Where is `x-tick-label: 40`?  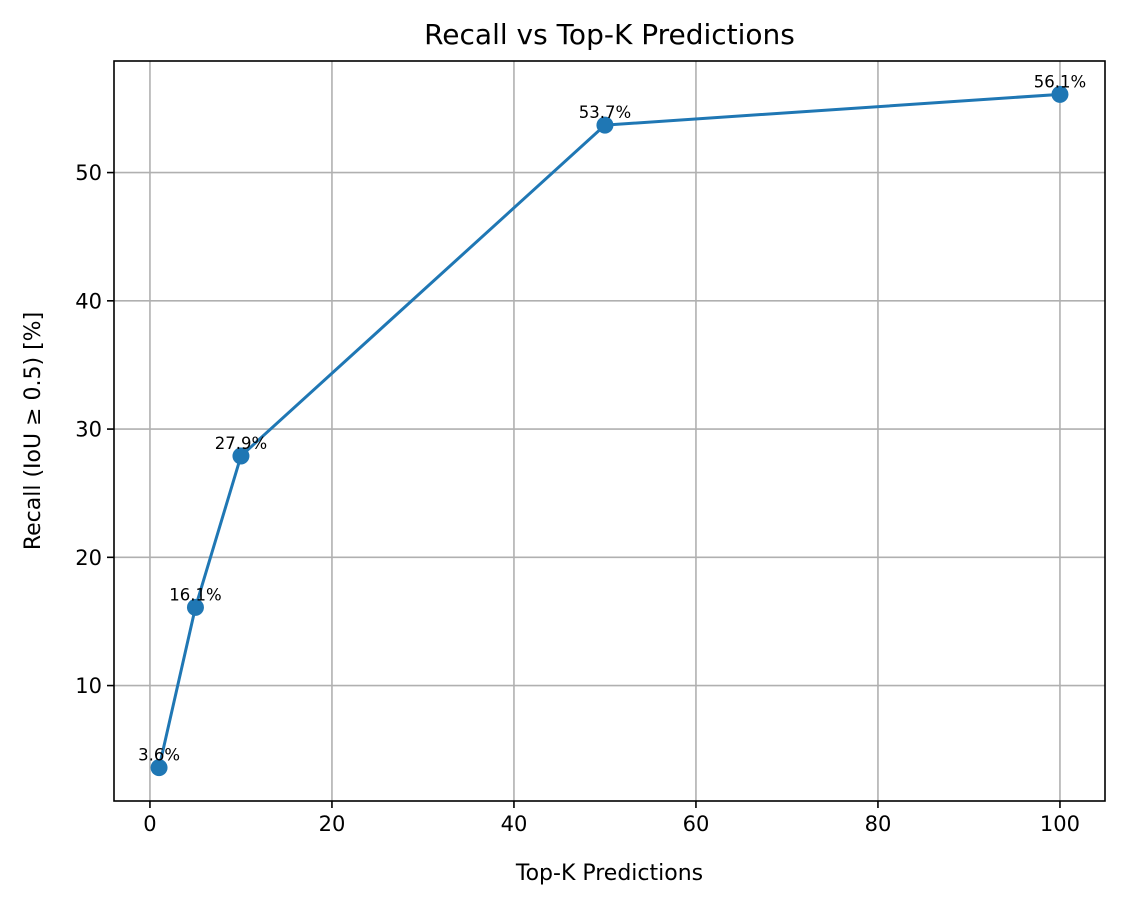
x-tick-label: 40 is located at coordinates (514, 824).